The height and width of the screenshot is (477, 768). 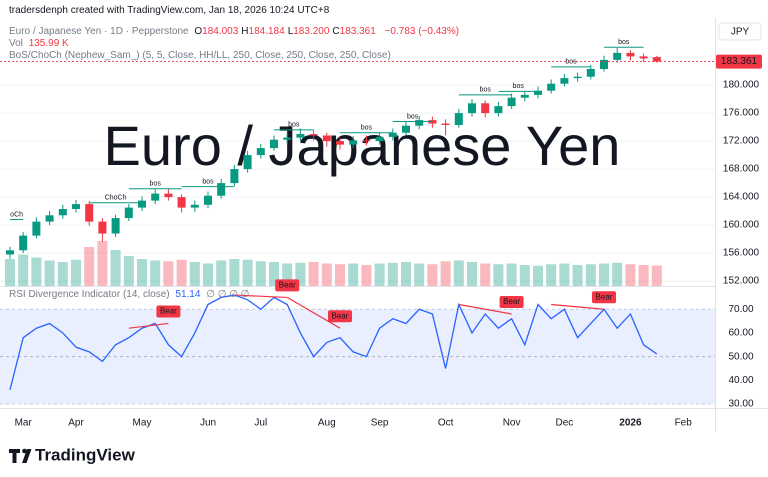 What do you see at coordinates (76, 423) in the screenshot?
I see `x-tick-label: Apr` at bounding box center [76, 423].